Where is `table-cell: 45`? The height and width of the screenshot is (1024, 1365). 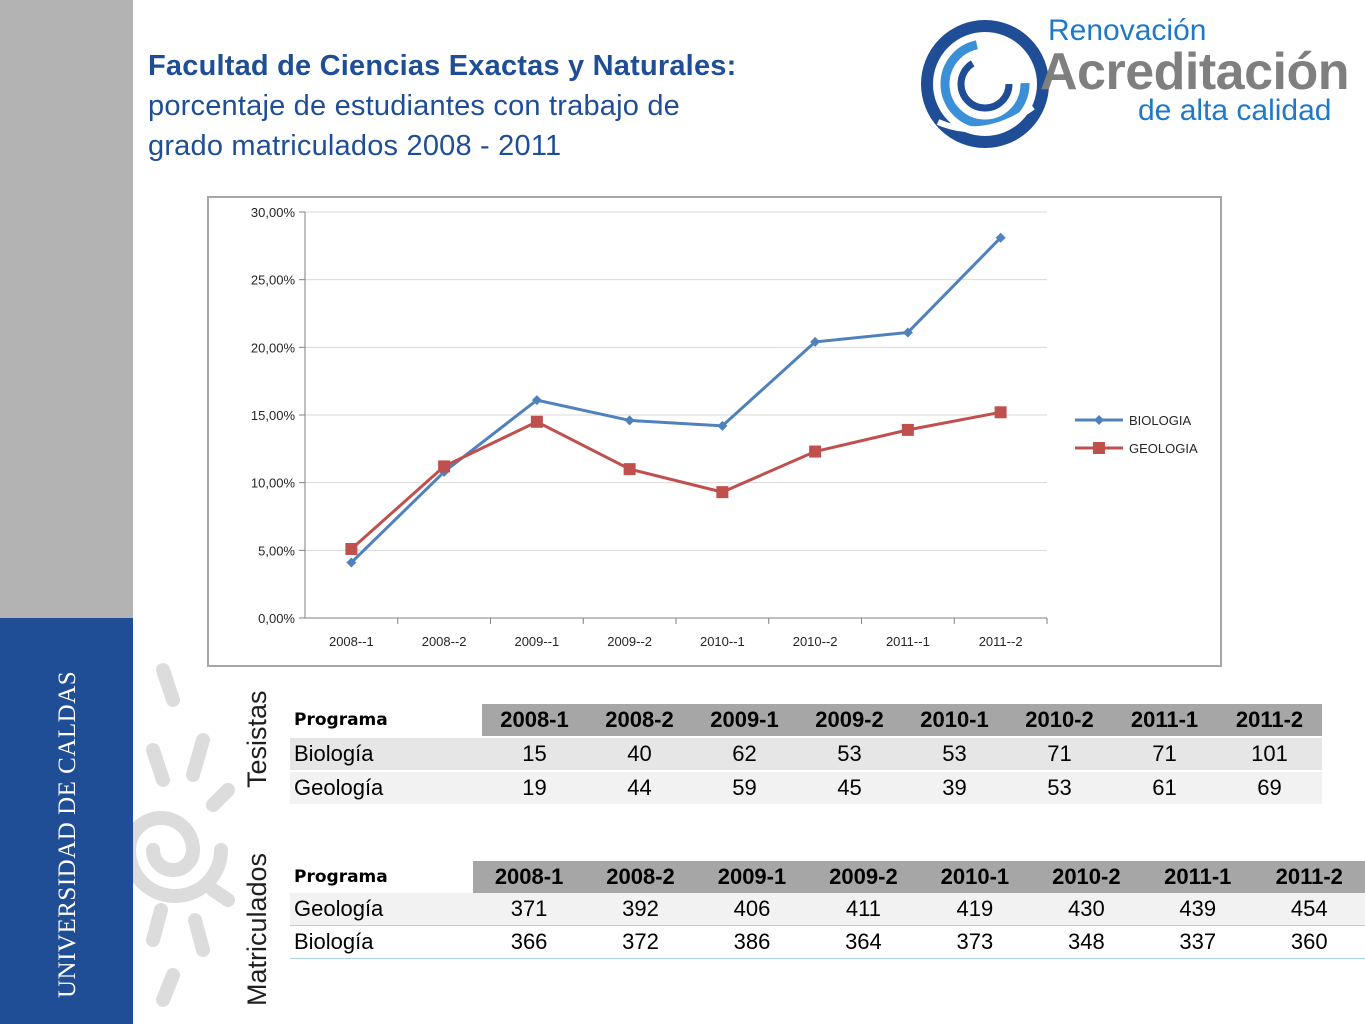
table-cell: 45 is located at coordinates (849, 787).